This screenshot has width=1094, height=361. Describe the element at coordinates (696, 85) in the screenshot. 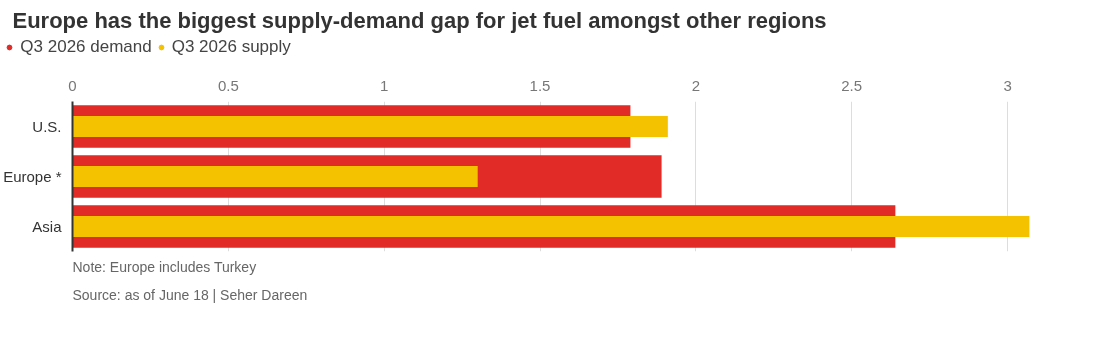

I see `x-tick-label: 2` at that location.